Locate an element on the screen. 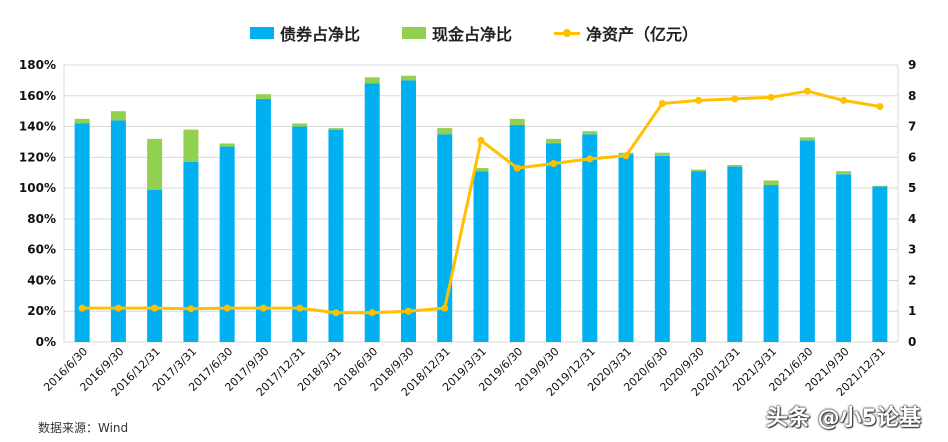  legend-nav-swatch is located at coordinates (567, 33).